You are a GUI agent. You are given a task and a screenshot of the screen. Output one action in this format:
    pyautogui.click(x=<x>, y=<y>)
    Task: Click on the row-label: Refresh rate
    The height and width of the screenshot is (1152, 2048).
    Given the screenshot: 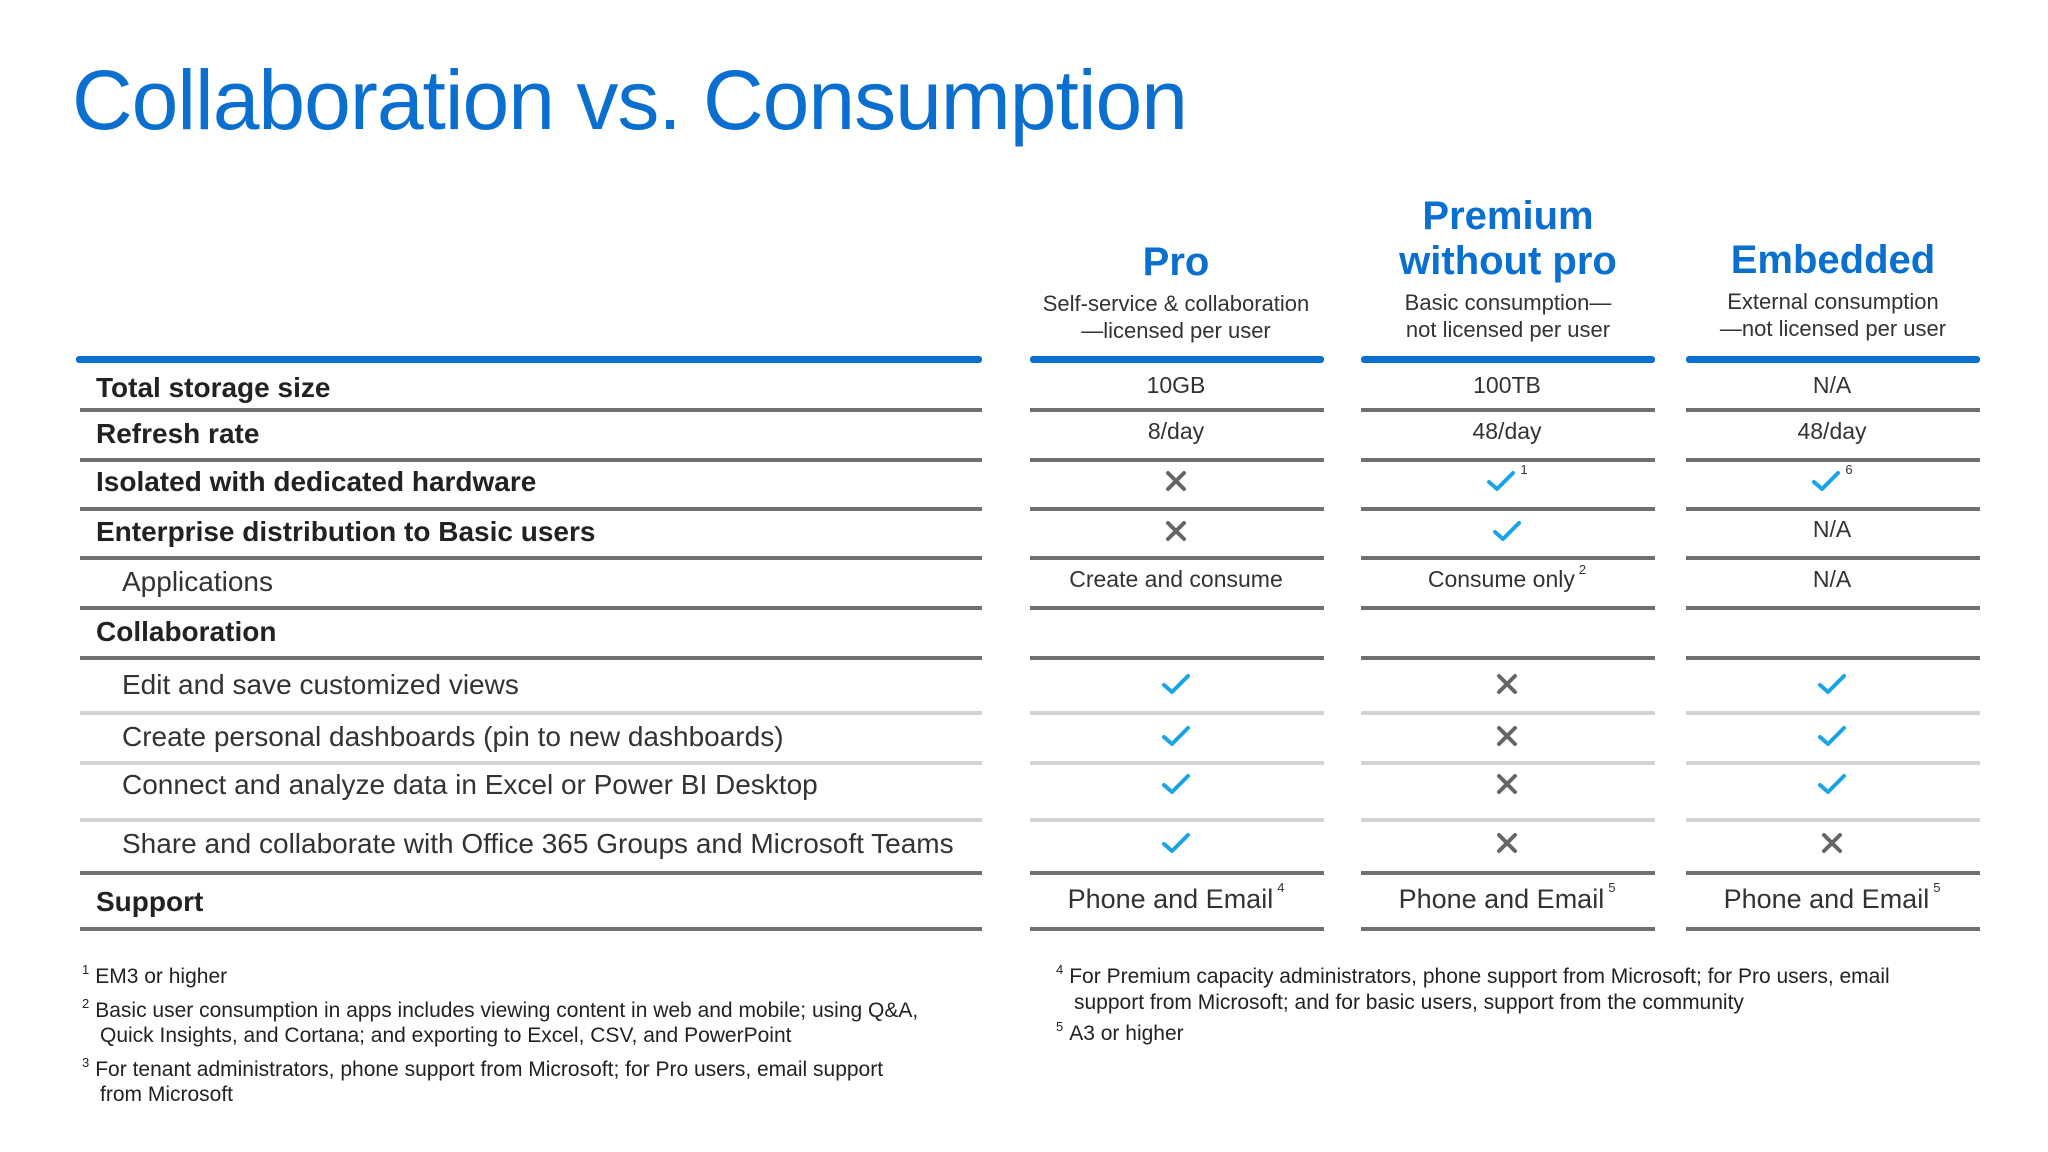 What is the action you would take?
    pyautogui.click(x=178, y=433)
    